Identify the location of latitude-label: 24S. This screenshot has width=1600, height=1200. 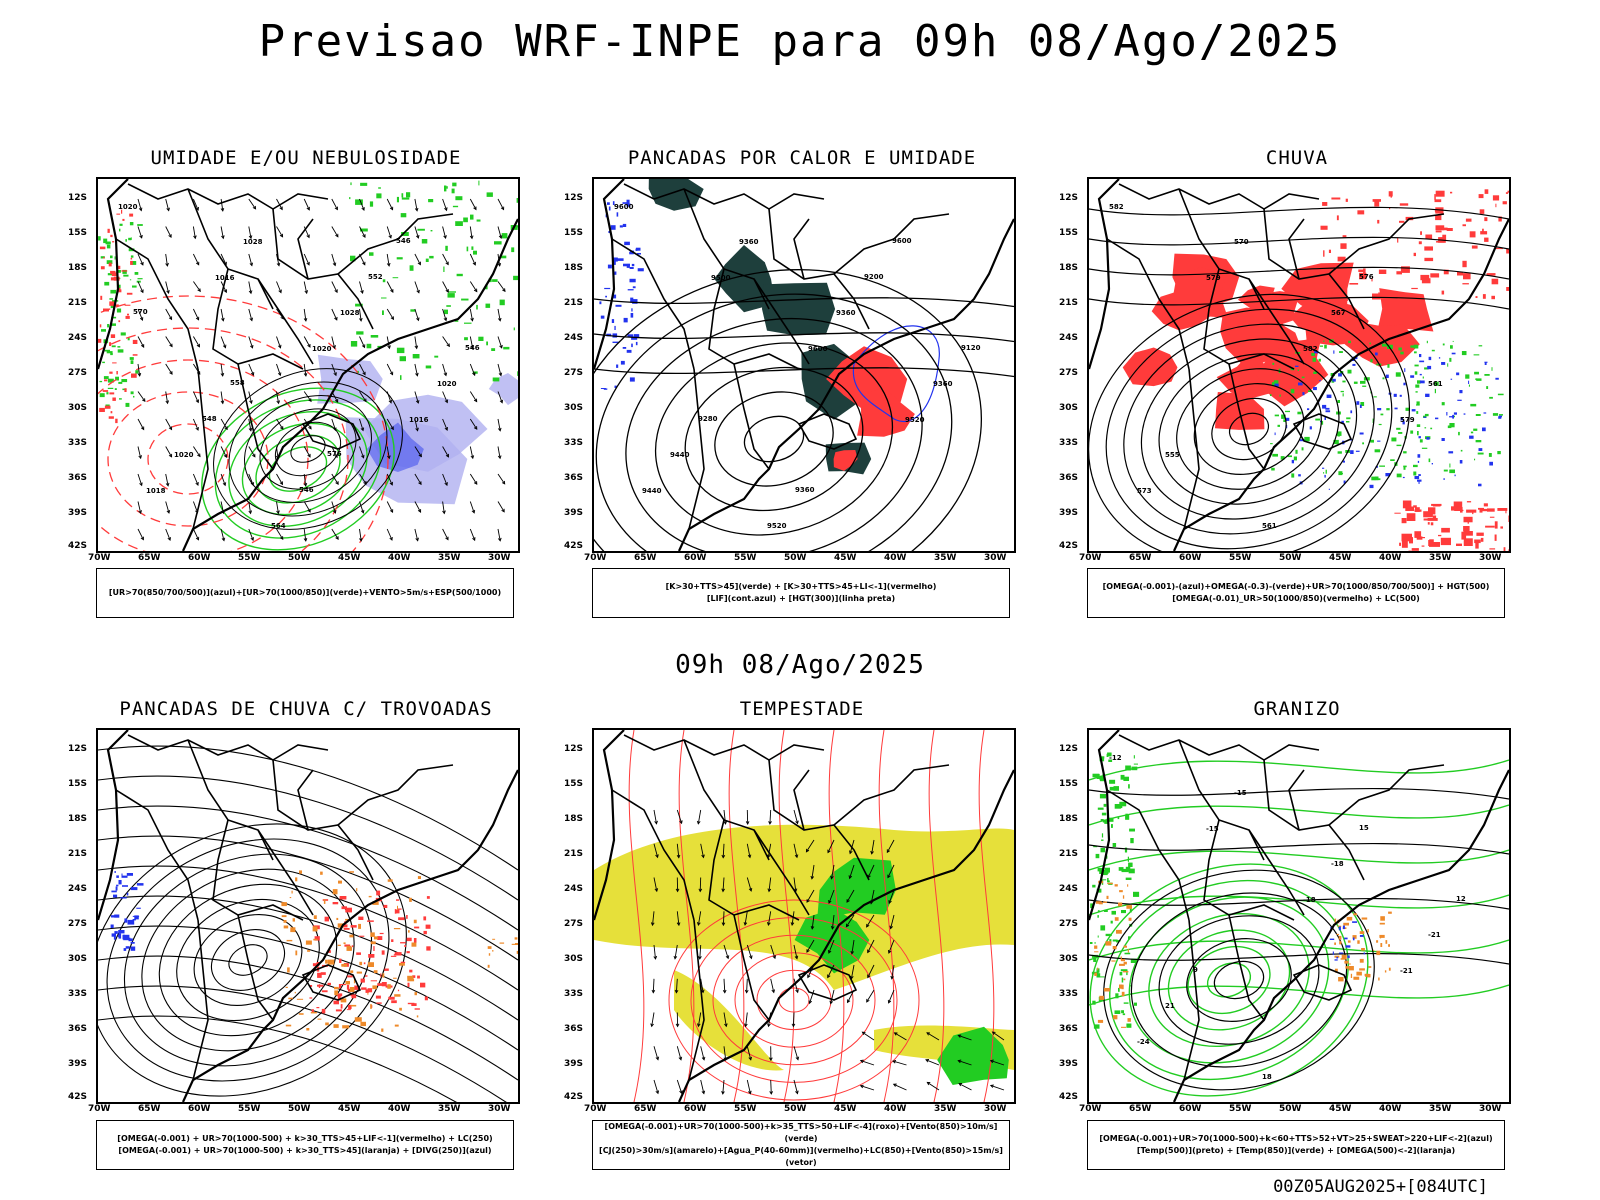
(78, 338).